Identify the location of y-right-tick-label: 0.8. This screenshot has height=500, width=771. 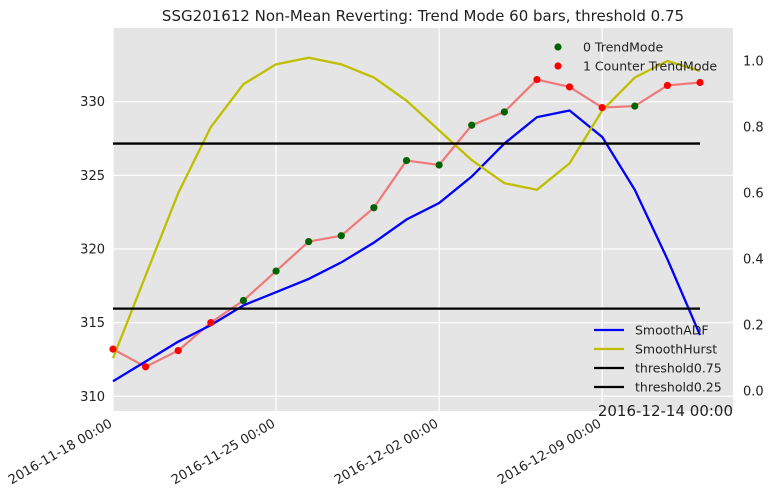
(753, 128).